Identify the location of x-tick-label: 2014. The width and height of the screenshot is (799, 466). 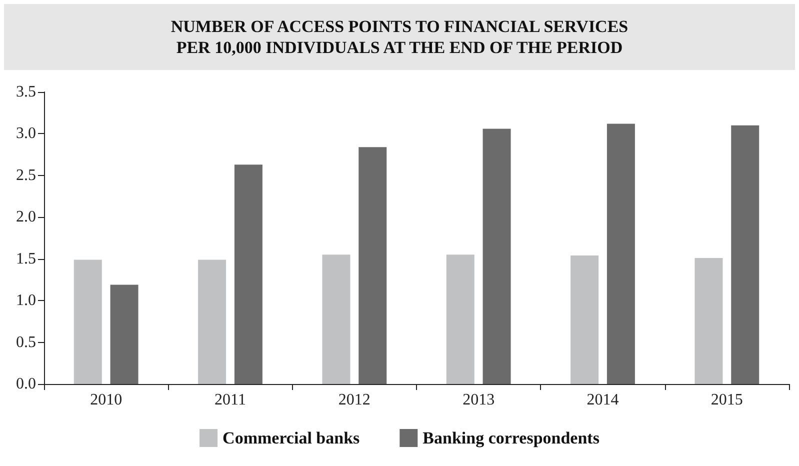
(602, 400).